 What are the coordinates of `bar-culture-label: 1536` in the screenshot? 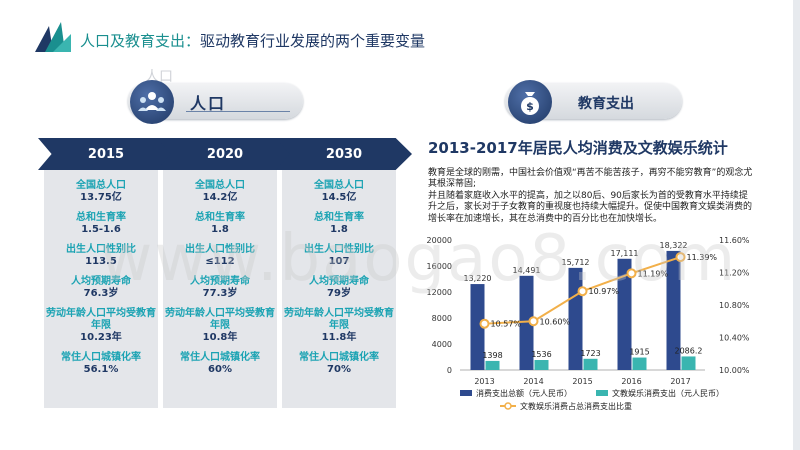 It's located at (541, 354).